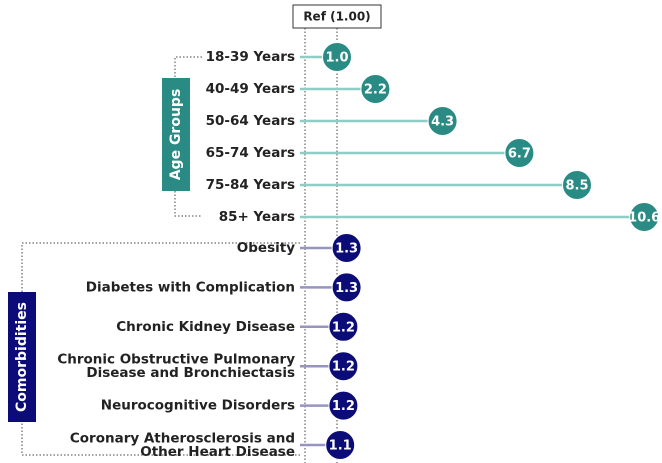 The height and width of the screenshot is (463, 662). Describe the element at coordinates (250, 153) in the screenshot. I see `category-label: 65-74 Years` at that location.